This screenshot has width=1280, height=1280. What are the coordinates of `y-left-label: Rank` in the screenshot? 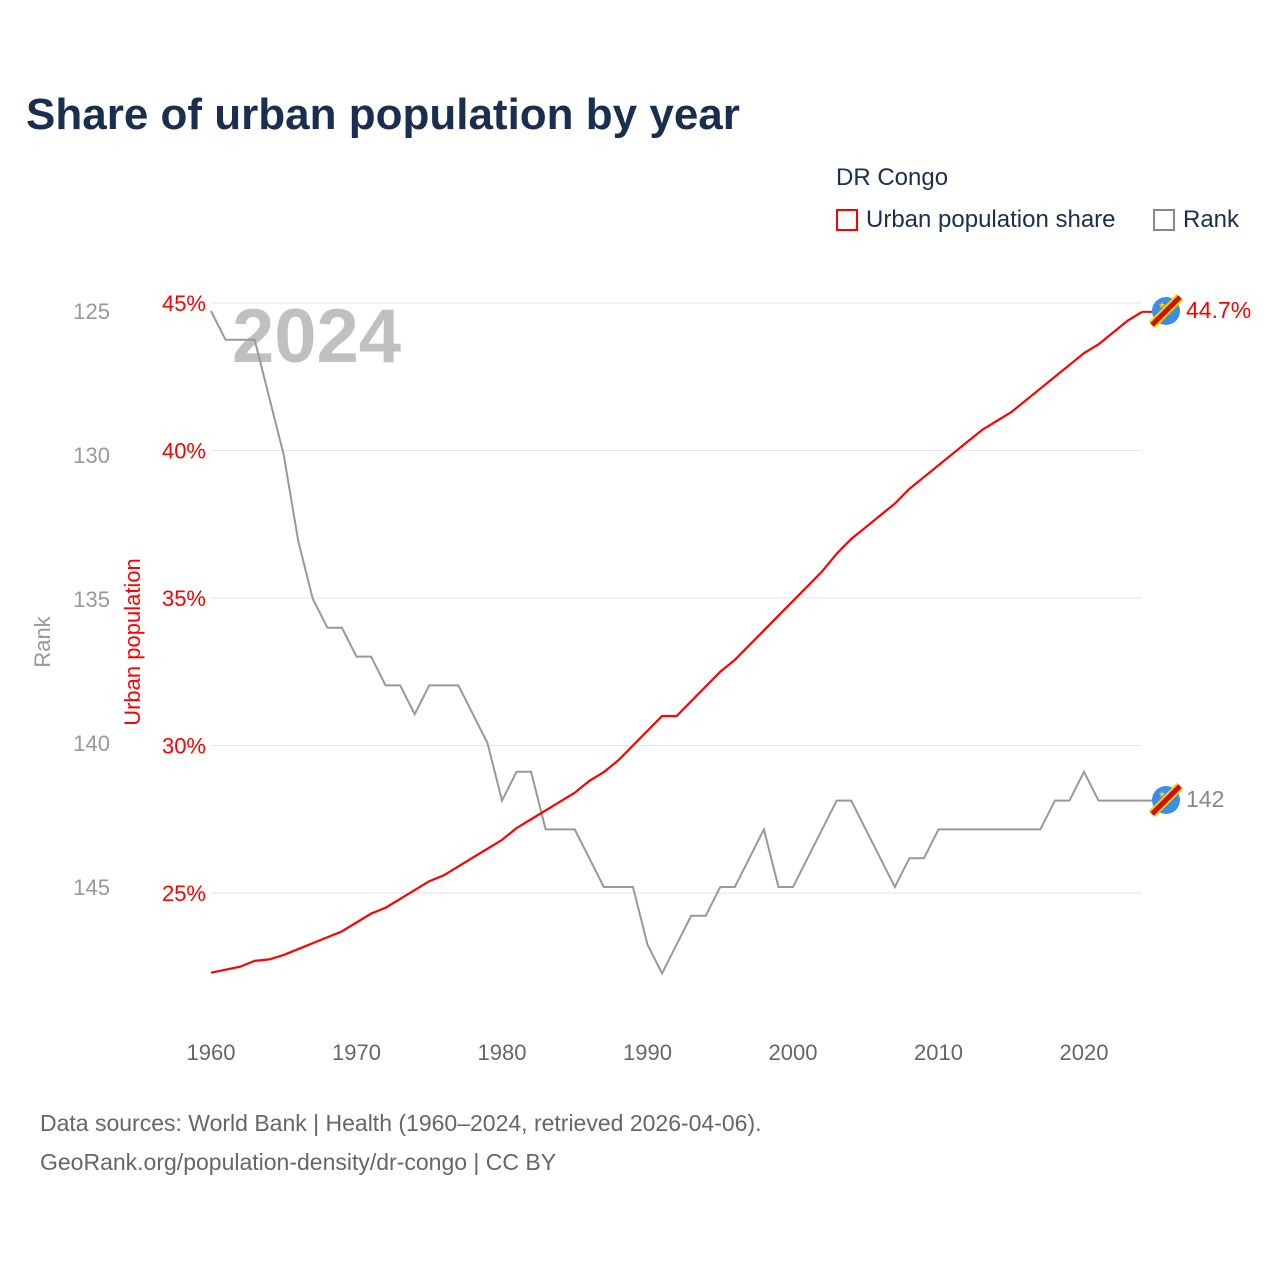 It's located at (42, 641).